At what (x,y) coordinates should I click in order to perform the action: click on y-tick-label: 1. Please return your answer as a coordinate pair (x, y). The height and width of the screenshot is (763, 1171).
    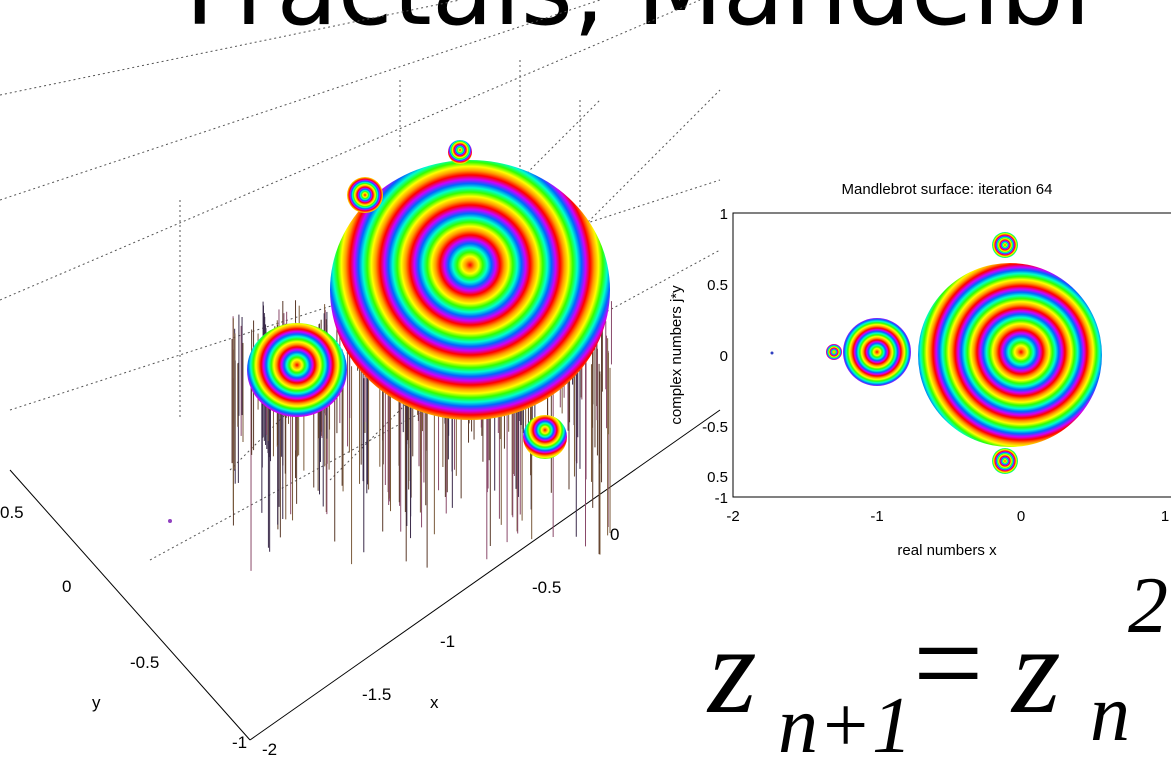
    Looking at the image, I should click on (724, 214).